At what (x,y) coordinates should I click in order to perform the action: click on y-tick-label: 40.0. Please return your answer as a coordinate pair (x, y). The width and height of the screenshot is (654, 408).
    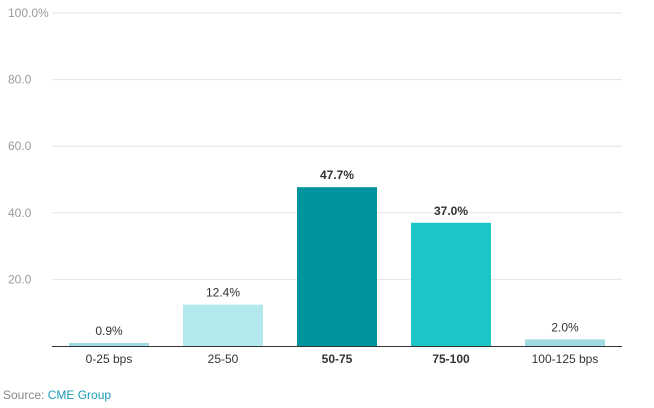
    Looking at the image, I should click on (20, 213).